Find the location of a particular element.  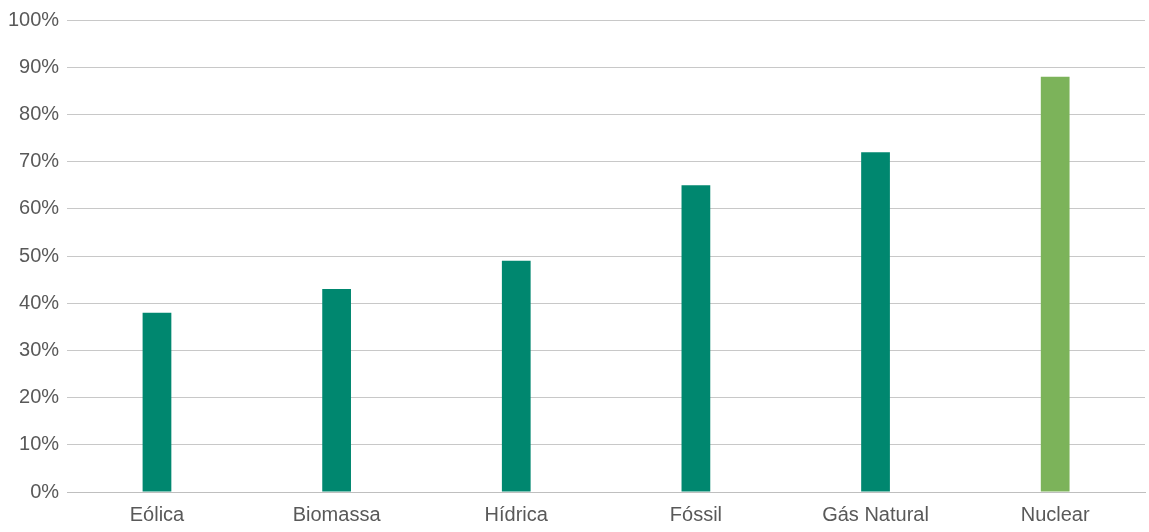

y-tick-label: 0% is located at coordinates (45, 490).